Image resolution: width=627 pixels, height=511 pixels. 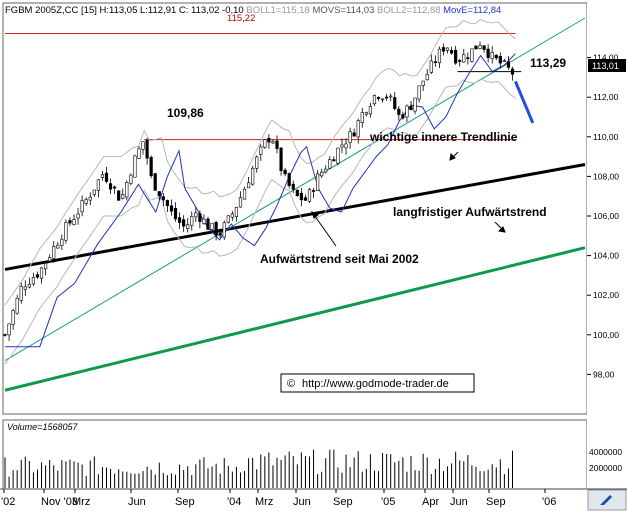 What do you see at coordinates (59, 502) in the screenshot?
I see `x-tick-label-1: Nov '03` at bounding box center [59, 502].